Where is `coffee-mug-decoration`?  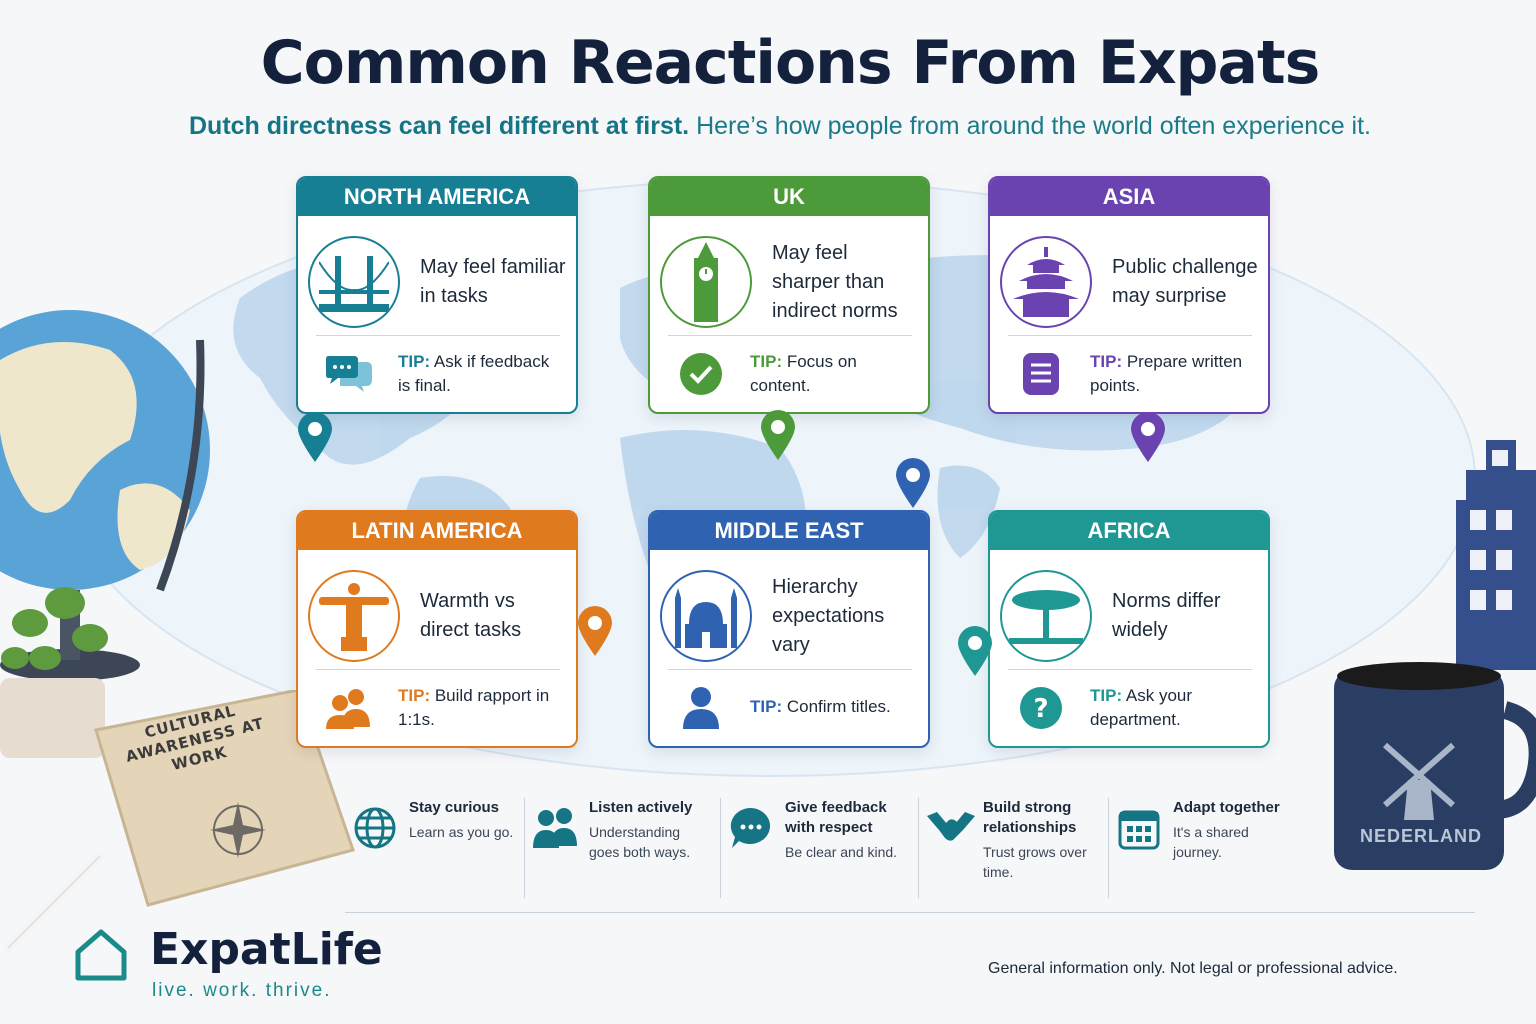 coffee-mug-decoration is located at coordinates (1435, 766).